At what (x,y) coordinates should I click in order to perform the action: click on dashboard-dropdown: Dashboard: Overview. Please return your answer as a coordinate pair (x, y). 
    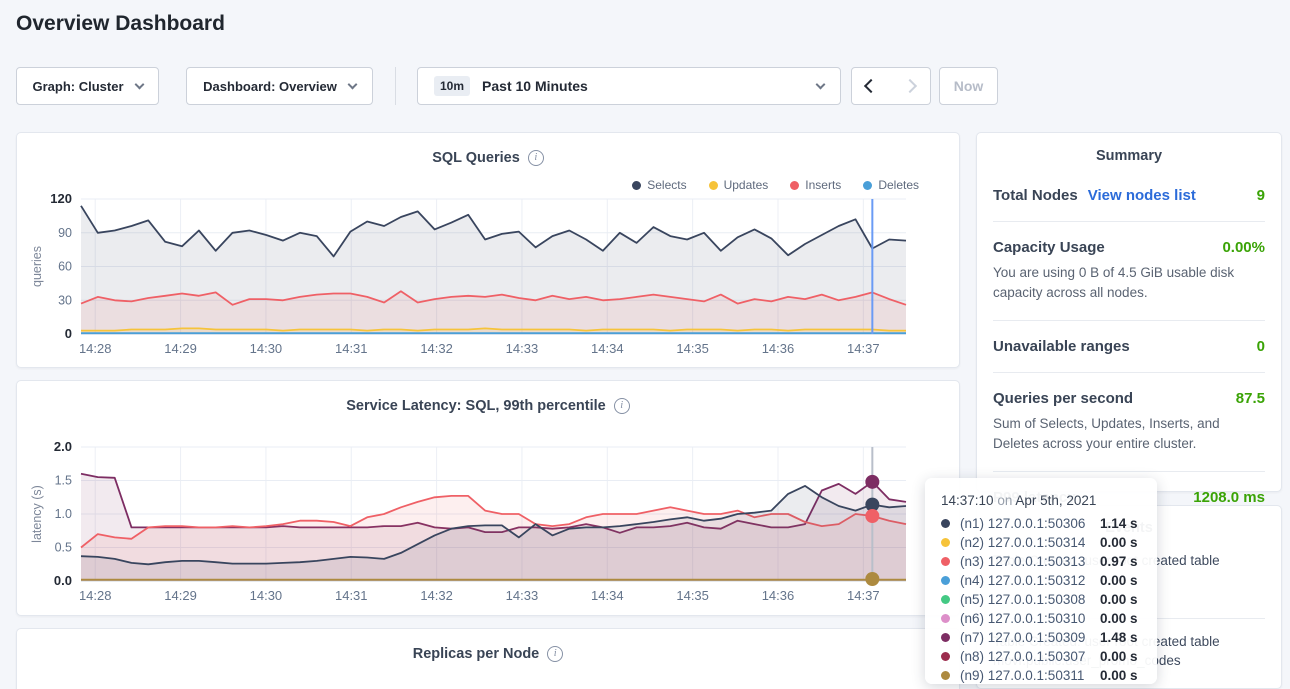
    Looking at the image, I should click on (279, 86).